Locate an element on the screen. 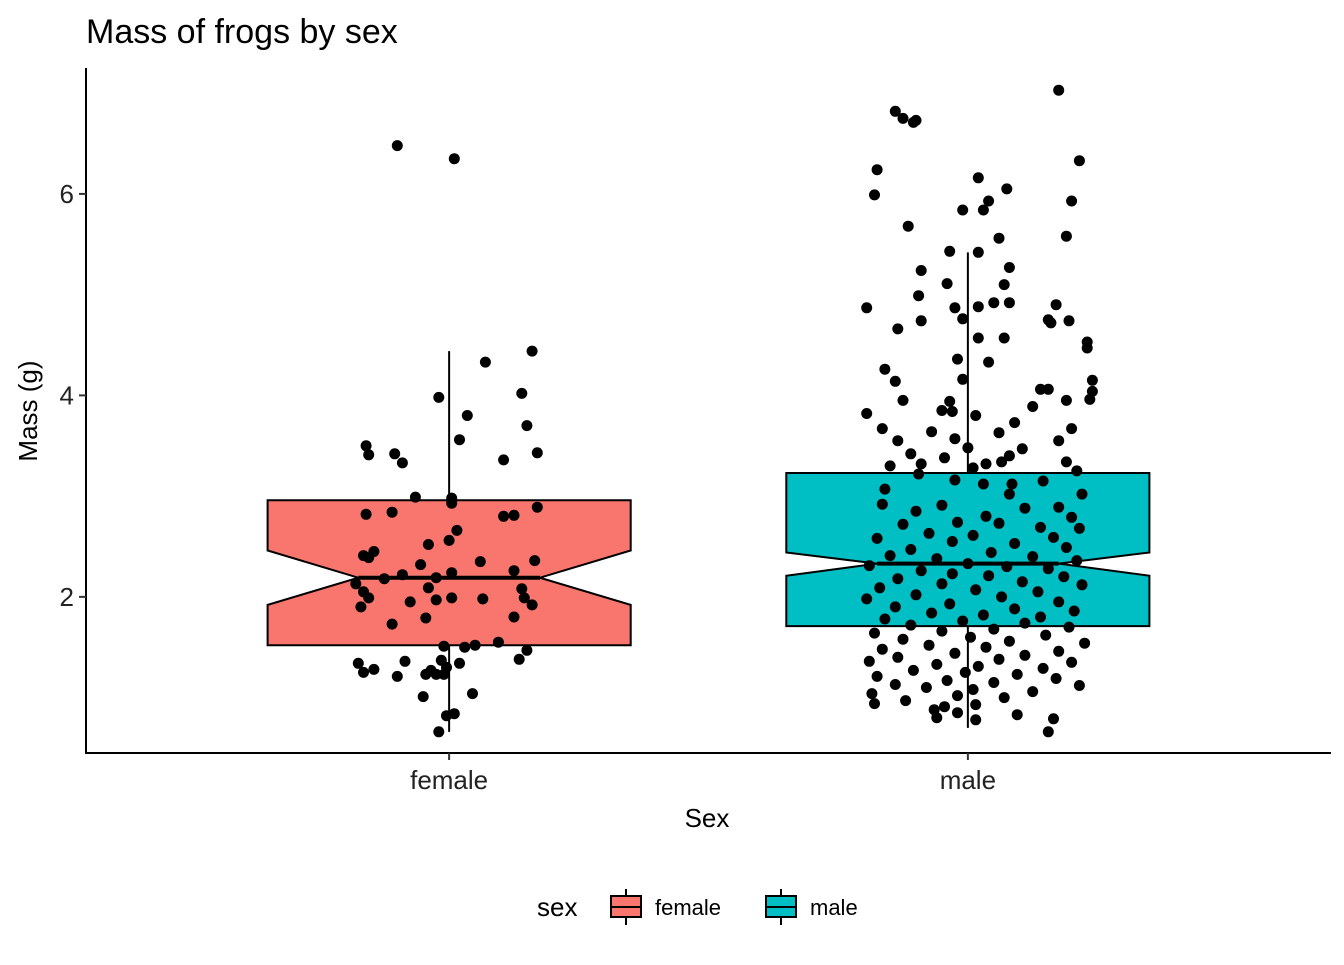 The width and height of the screenshot is (1344, 965). chart-title: Mass of frogs by sex is located at coordinates (242, 32).